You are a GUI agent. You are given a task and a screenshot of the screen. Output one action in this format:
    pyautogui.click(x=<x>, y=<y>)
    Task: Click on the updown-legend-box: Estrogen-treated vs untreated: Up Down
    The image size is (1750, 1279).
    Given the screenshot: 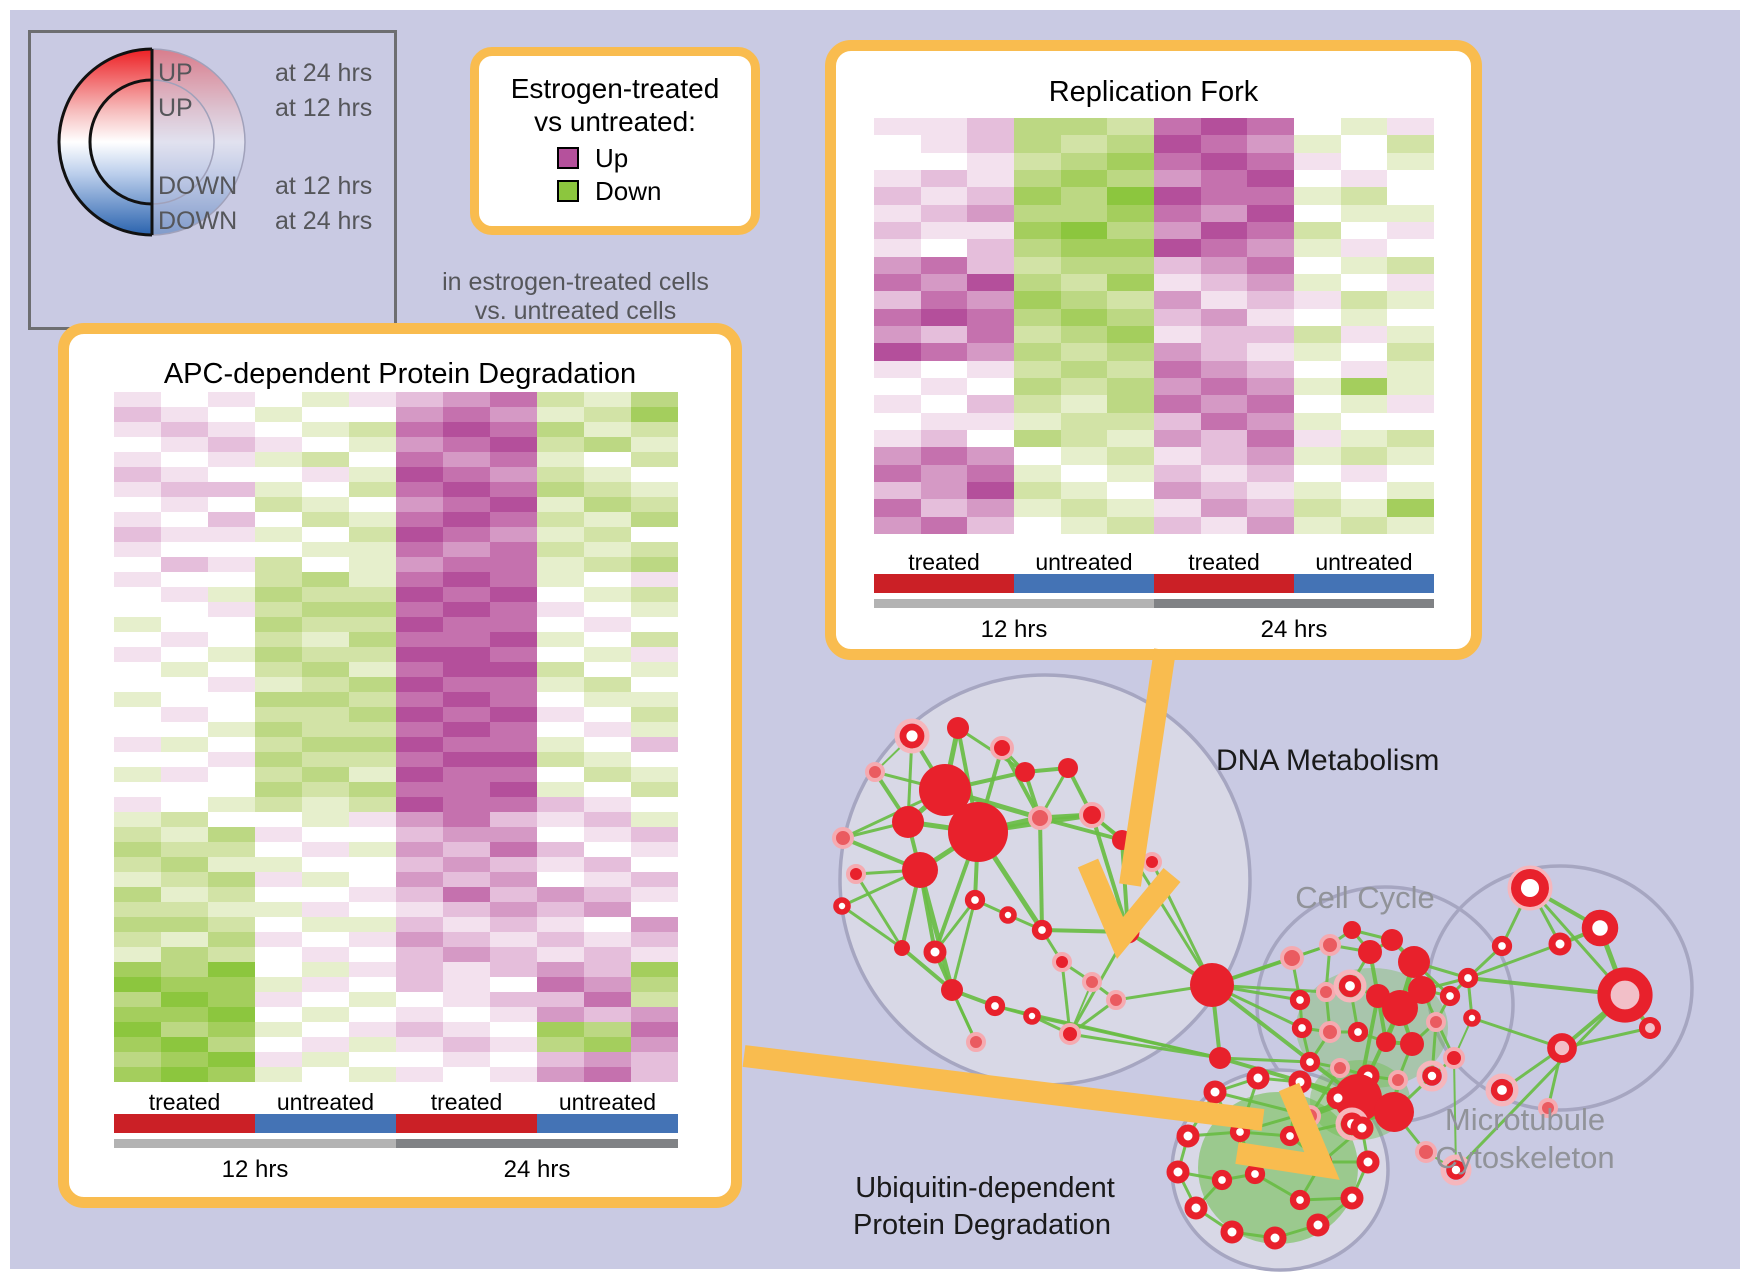 What is the action you would take?
    pyautogui.click(x=615, y=141)
    